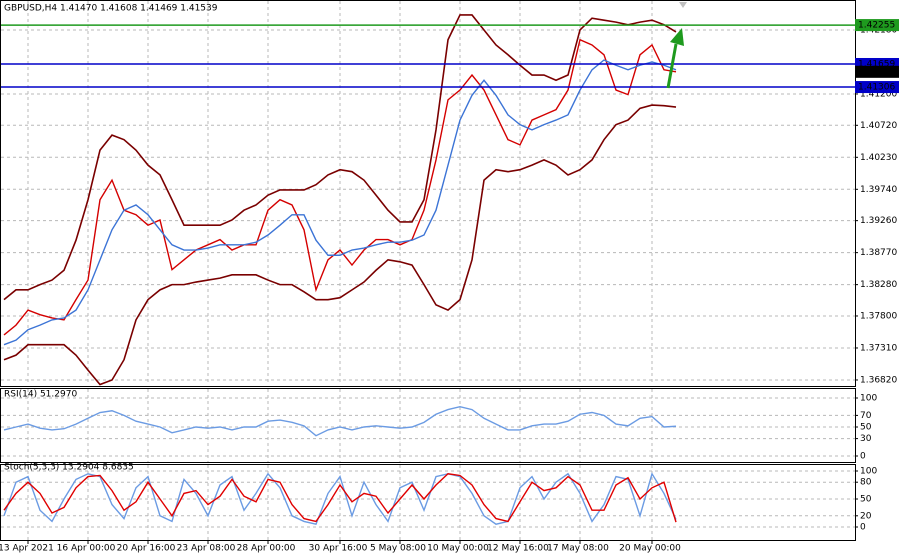  Describe the element at coordinates (398, 549) in the screenshot. I see `x-tick-label: 5 May 08:00` at that location.